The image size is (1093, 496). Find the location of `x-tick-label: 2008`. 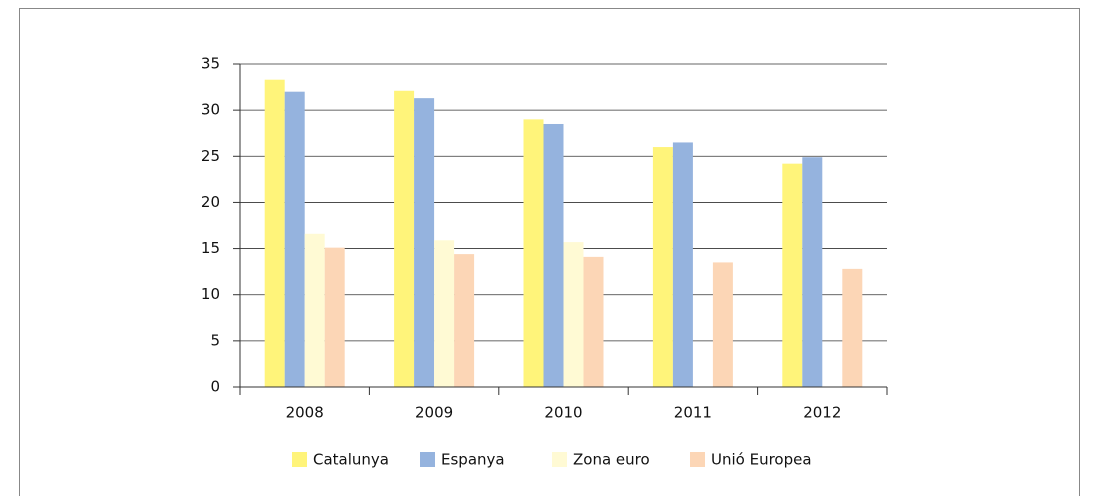

x-tick-label: 2008 is located at coordinates (305, 413).